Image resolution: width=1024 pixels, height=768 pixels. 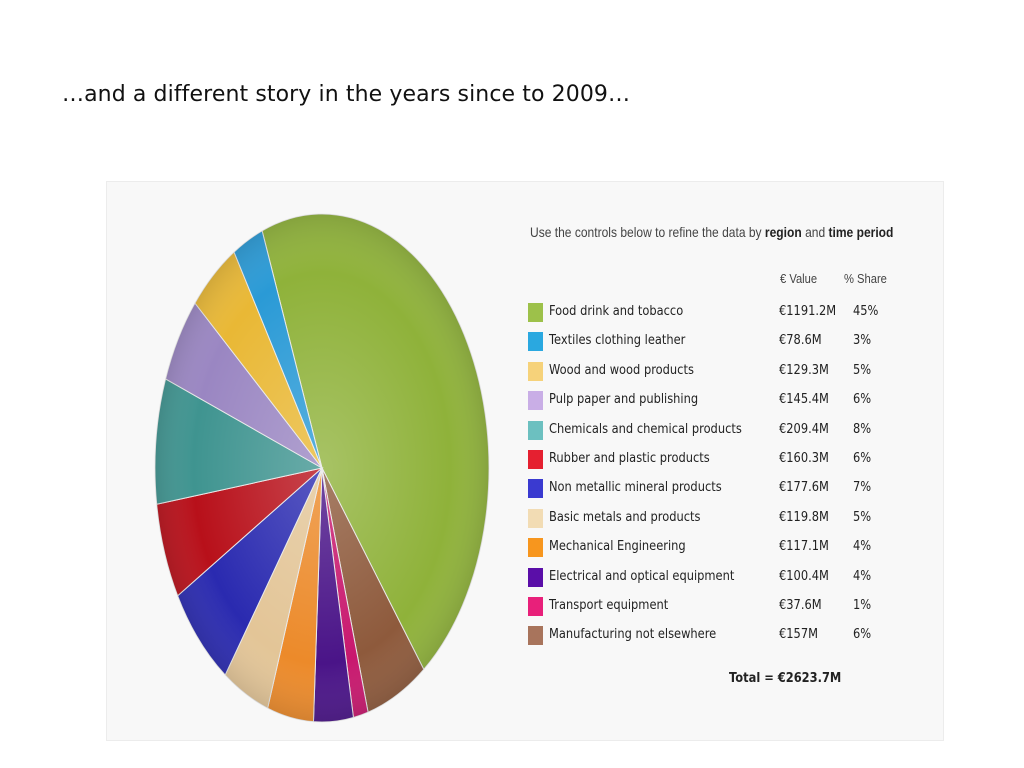 What do you see at coordinates (861, 232) in the screenshot?
I see `time-period-keyword: time period` at bounding box center [861, 232].